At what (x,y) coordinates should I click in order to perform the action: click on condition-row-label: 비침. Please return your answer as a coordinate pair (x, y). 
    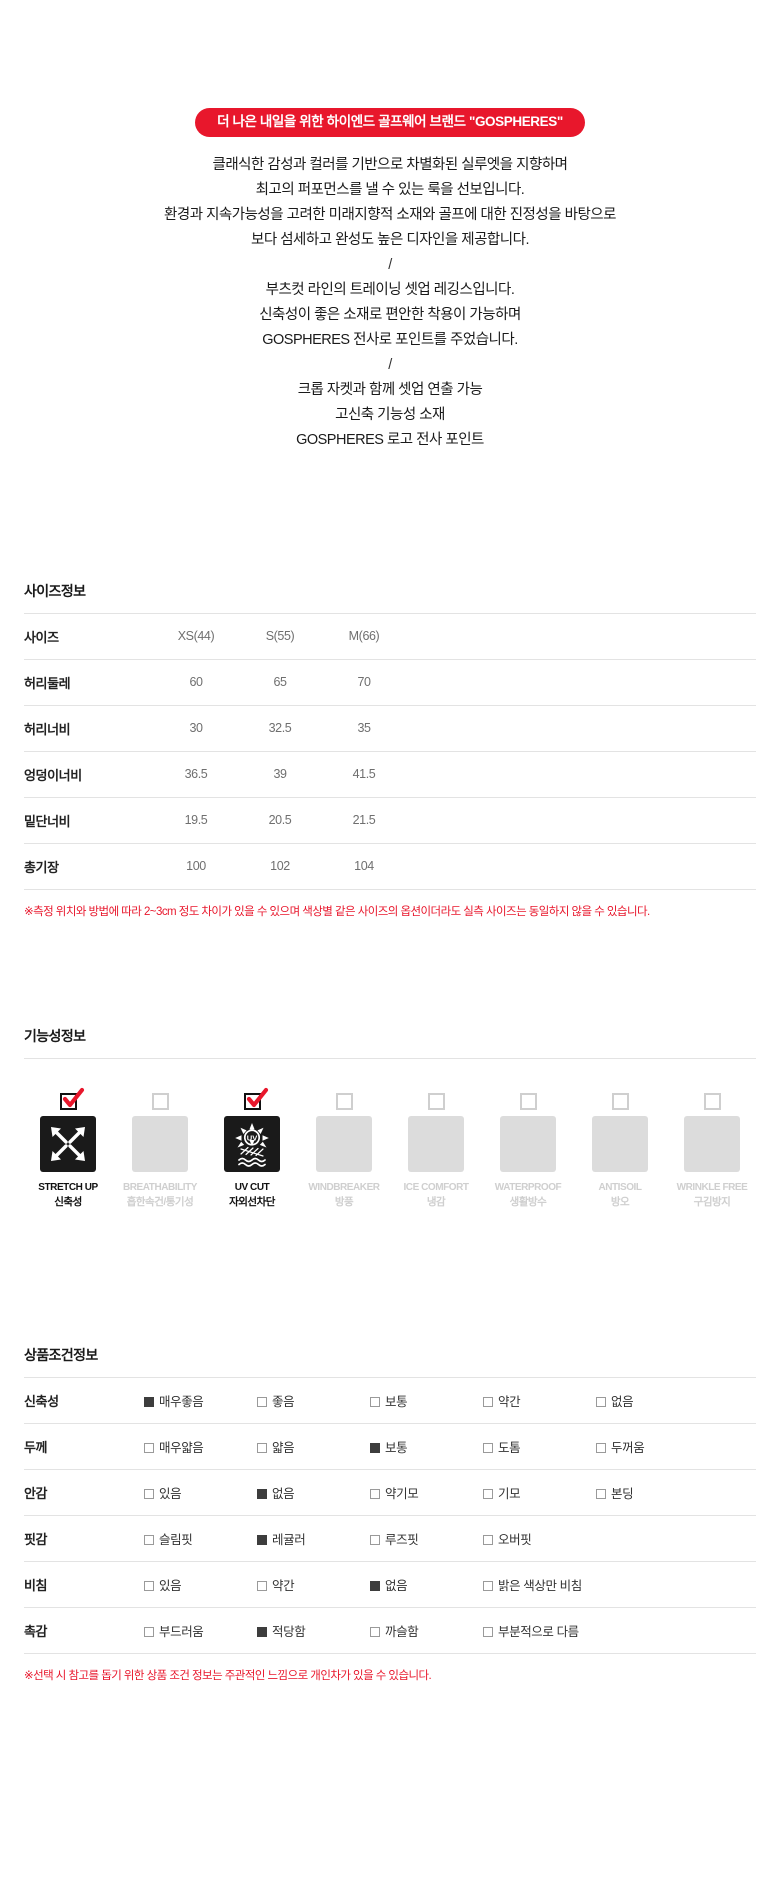
    Looking at the image, I should click on (84, 1583).